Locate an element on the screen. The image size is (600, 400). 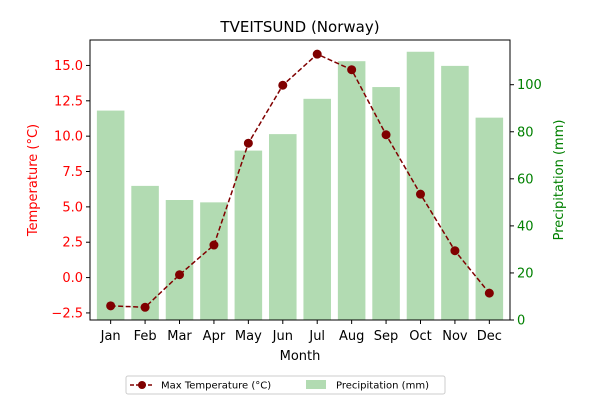
y-left-tick-label: 5.0 is located at coordinates (72, 207).